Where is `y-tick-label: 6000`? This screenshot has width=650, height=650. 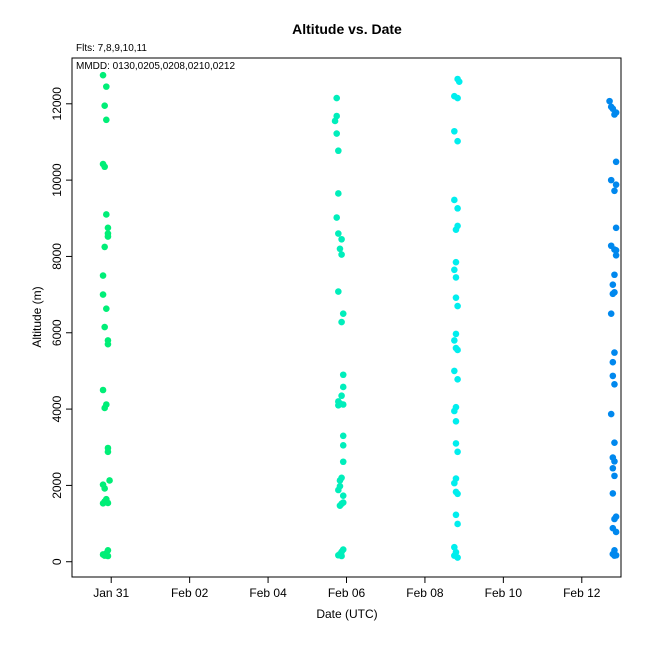 y-tick-label: 6000 is located at coordinates (57, 332).